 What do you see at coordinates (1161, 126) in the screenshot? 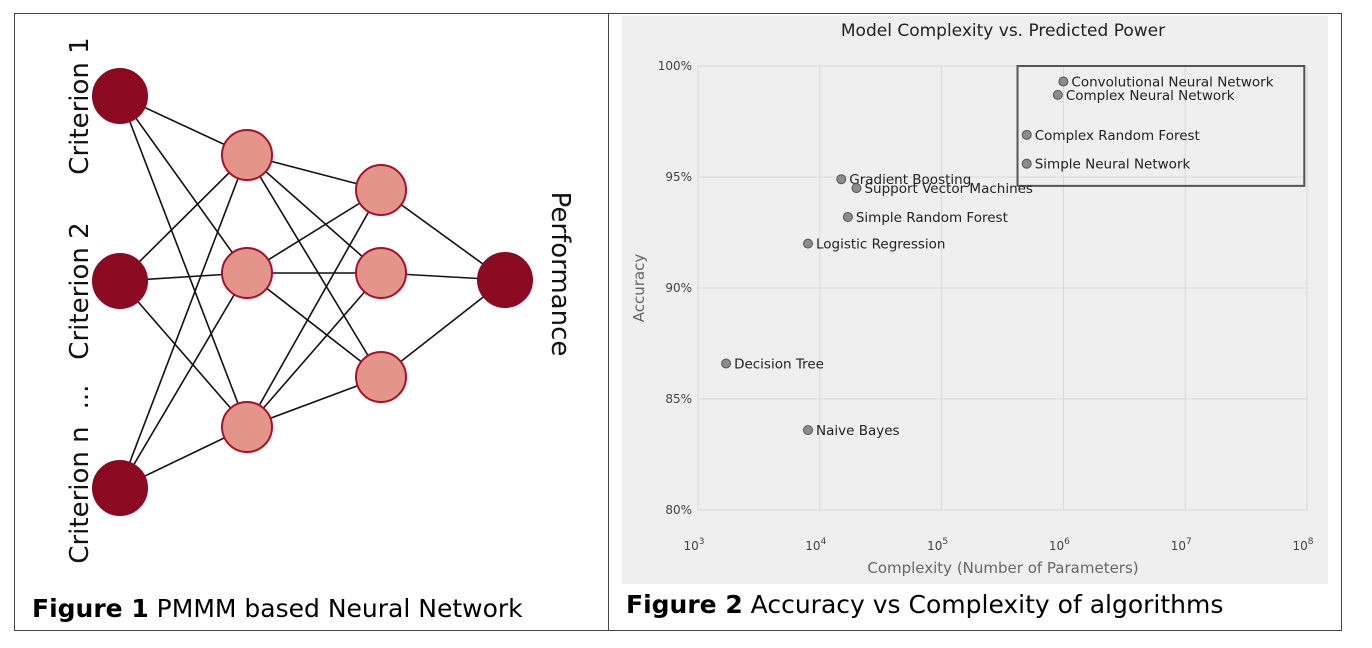
I see `highlight-box` at bounding box center [1161, 126].